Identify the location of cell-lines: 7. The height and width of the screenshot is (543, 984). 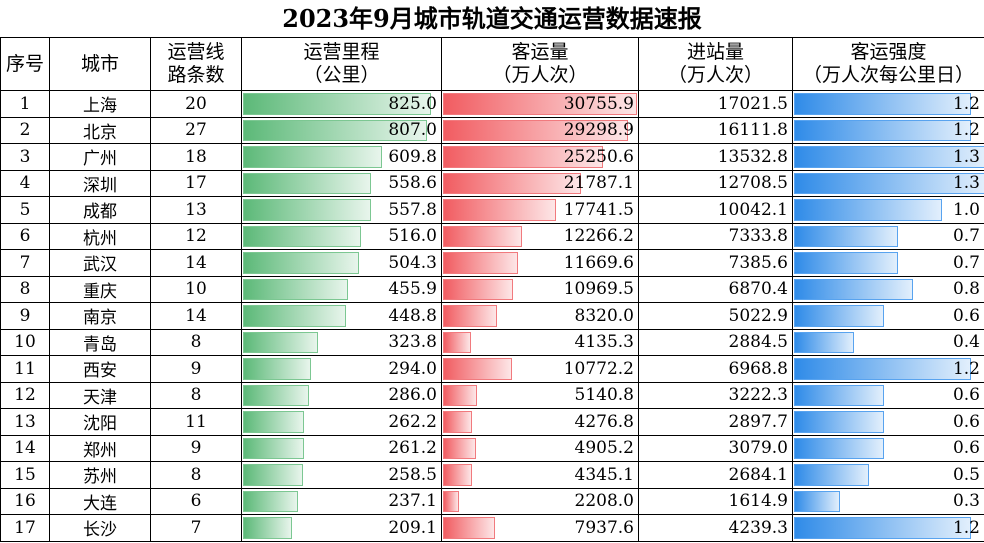
(196, 528).